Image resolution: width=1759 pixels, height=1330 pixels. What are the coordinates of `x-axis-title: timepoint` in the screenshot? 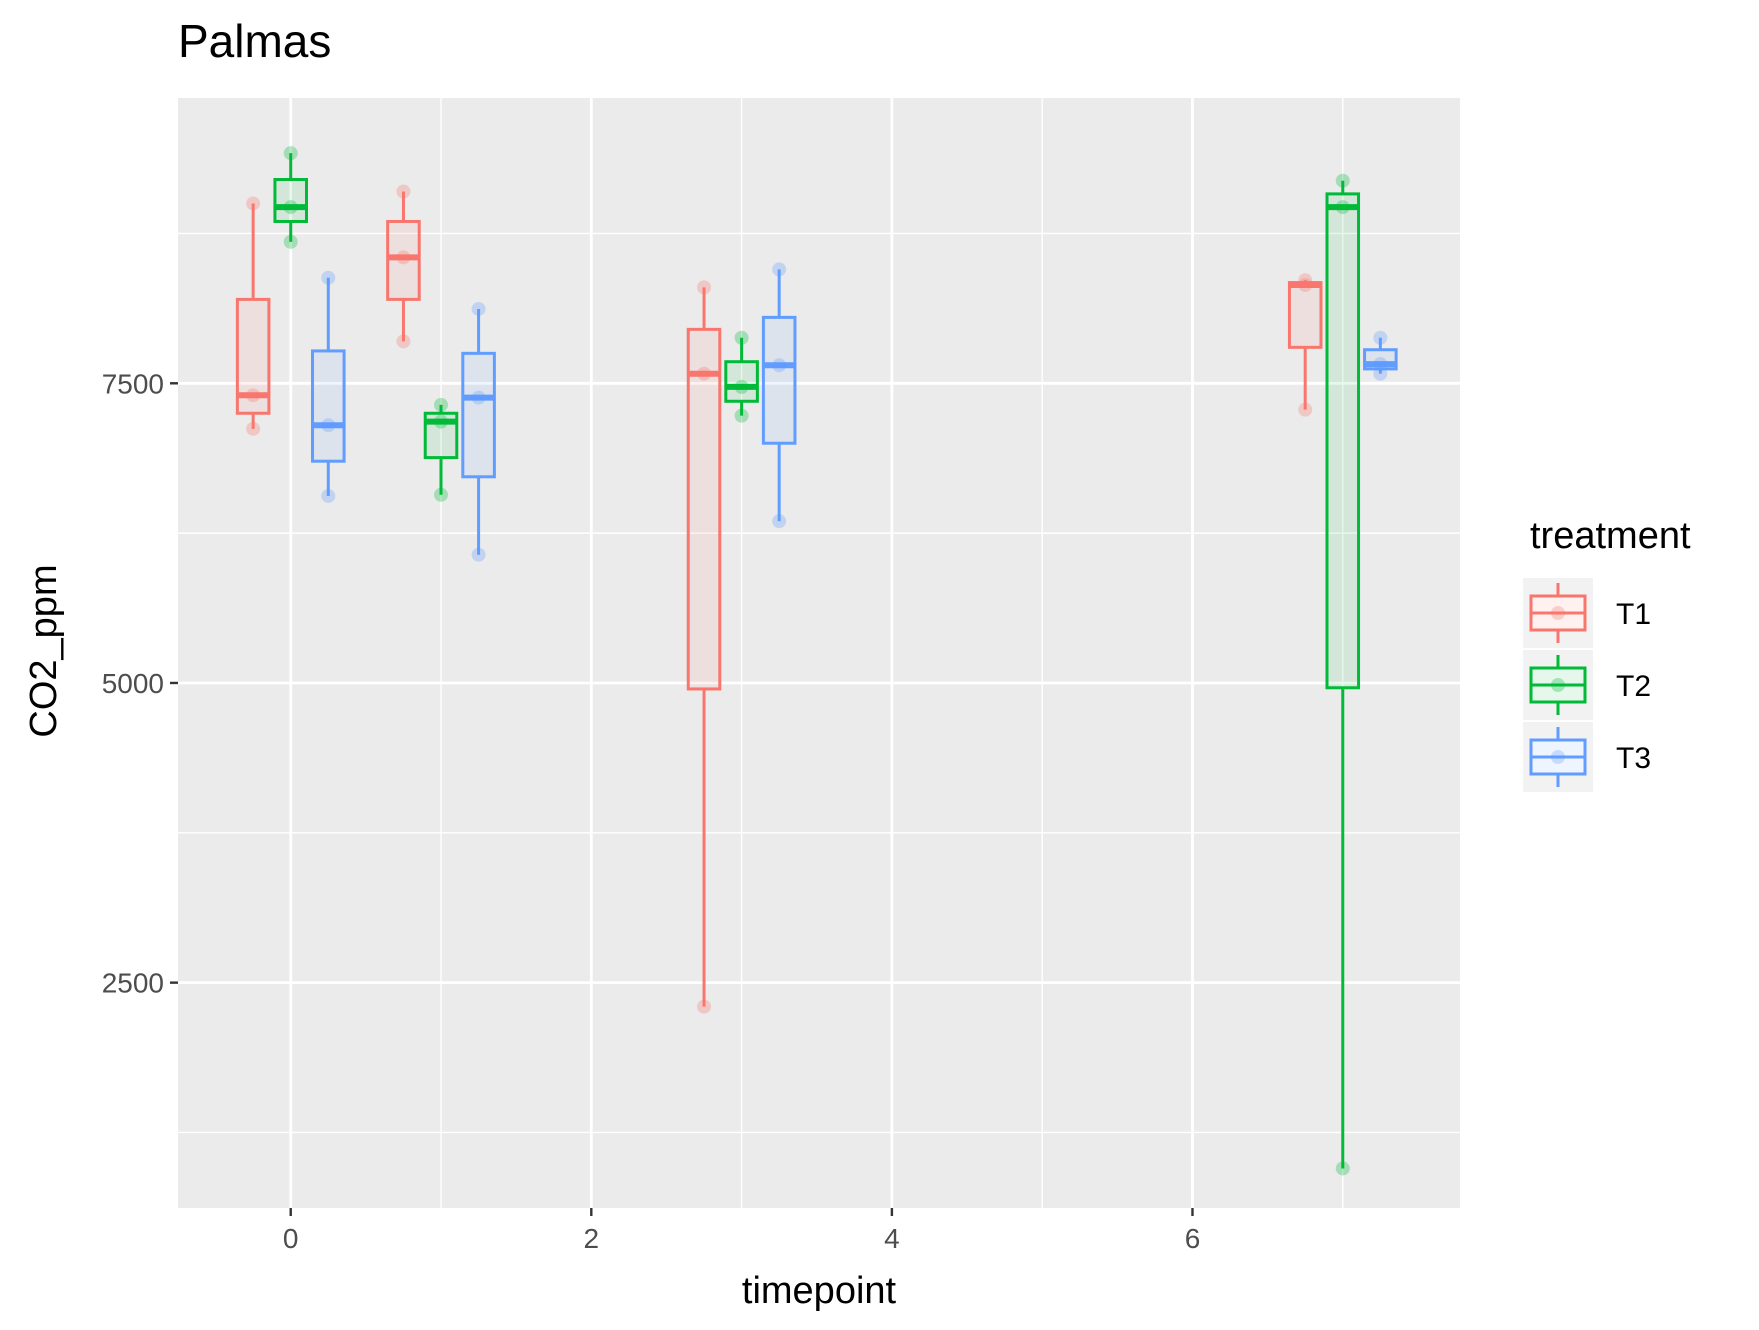 It's located at (819, 1291).